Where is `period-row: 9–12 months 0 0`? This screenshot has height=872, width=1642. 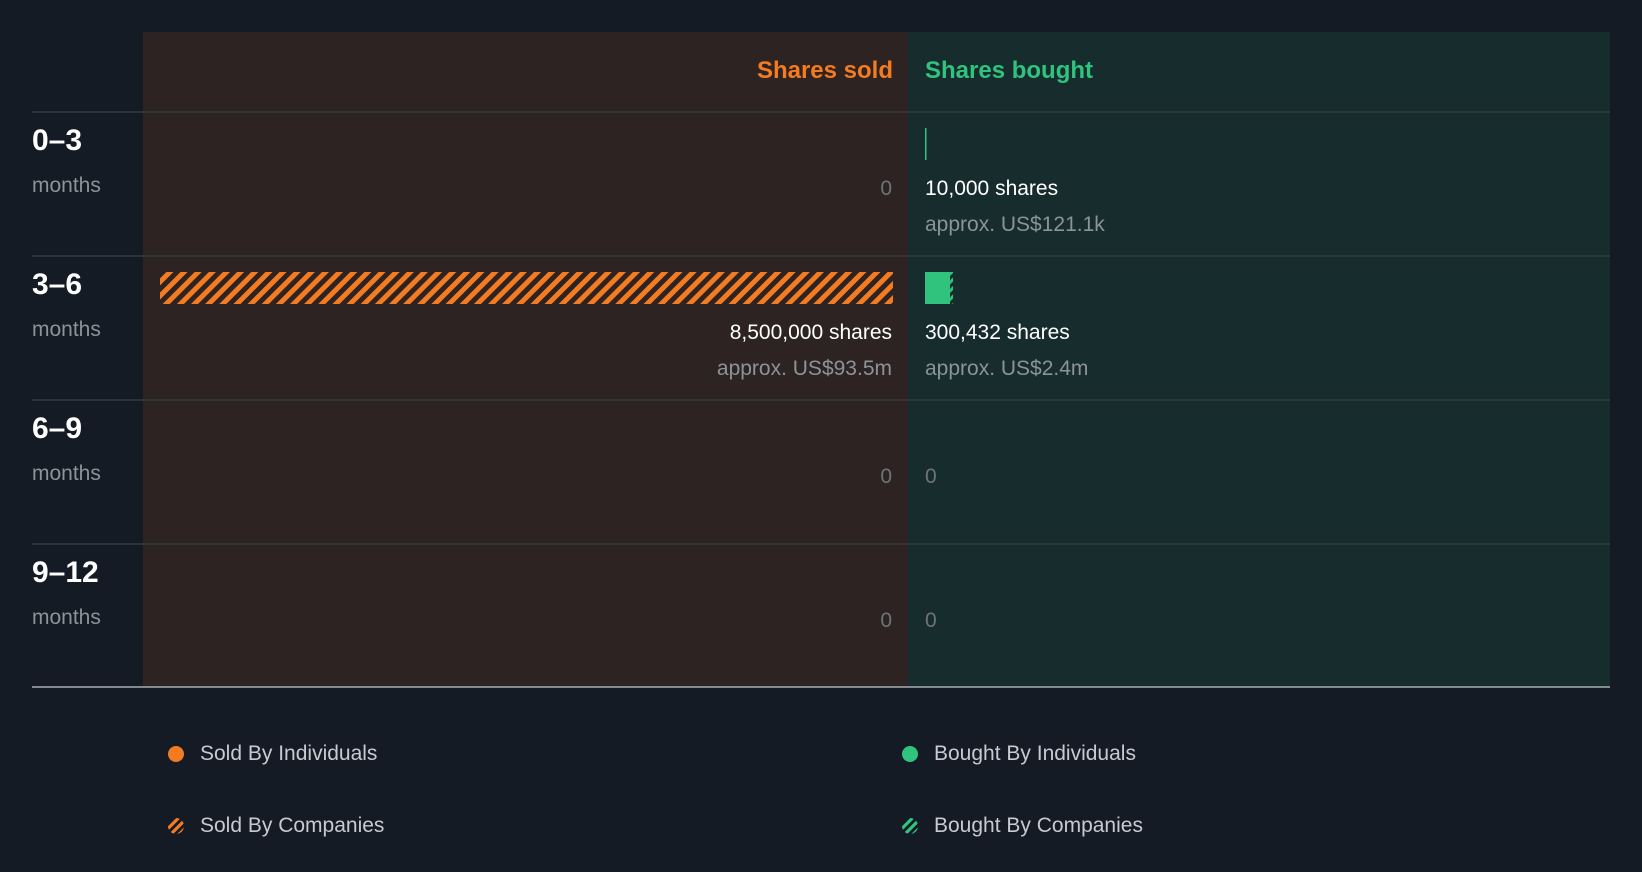 period-row: 9–12 months 0 0 is located at coordinates (821, 587).